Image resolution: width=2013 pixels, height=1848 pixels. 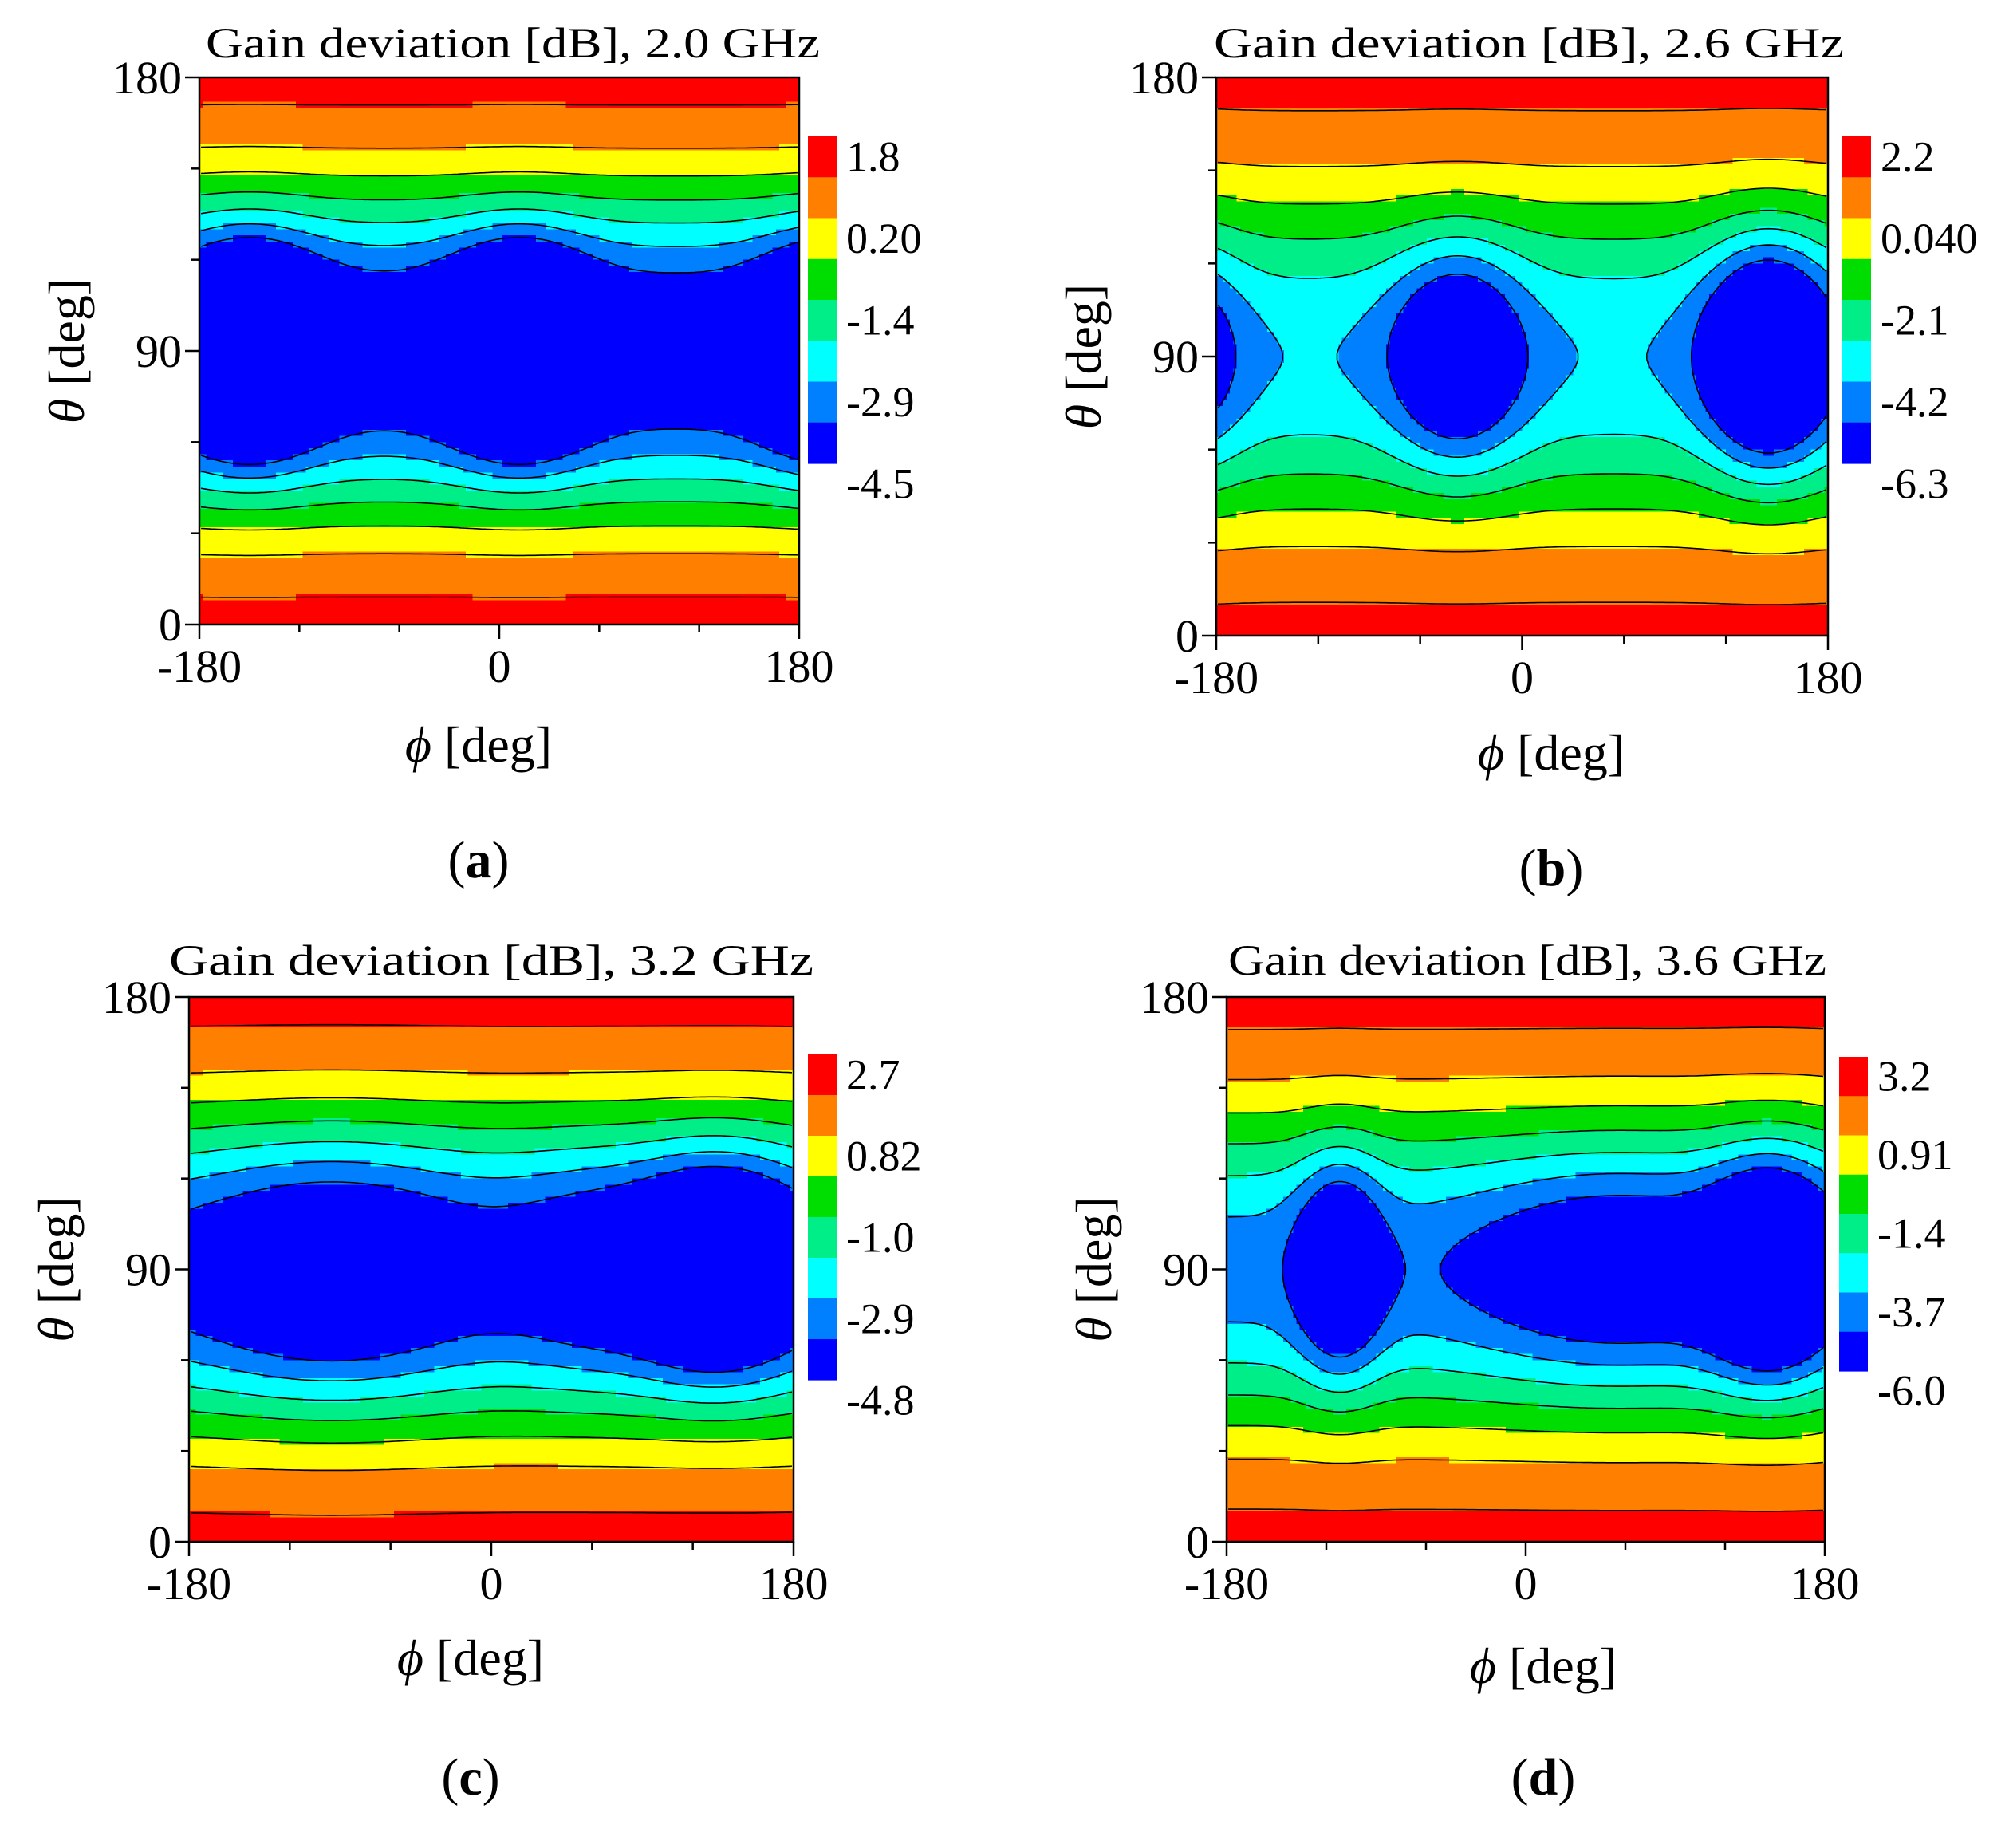 I want to click on colorbar-label: -4.8, so click(x=880, y=1401).